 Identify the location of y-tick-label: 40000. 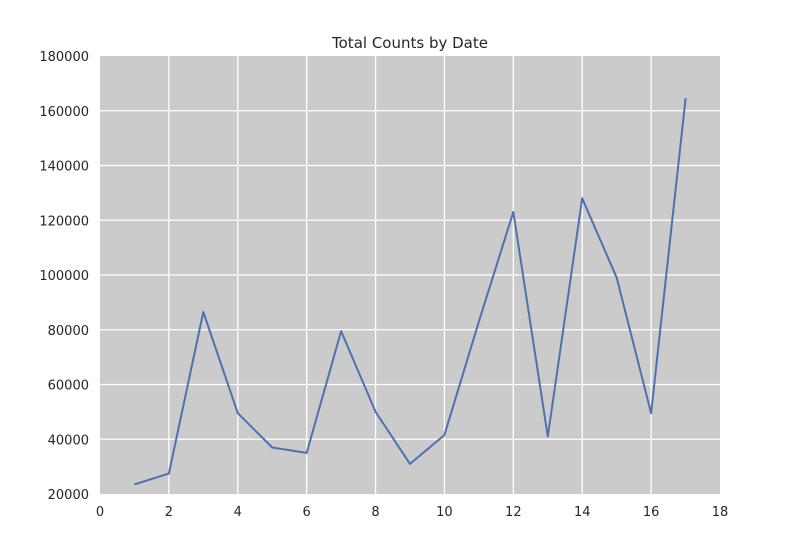
(68, 440).